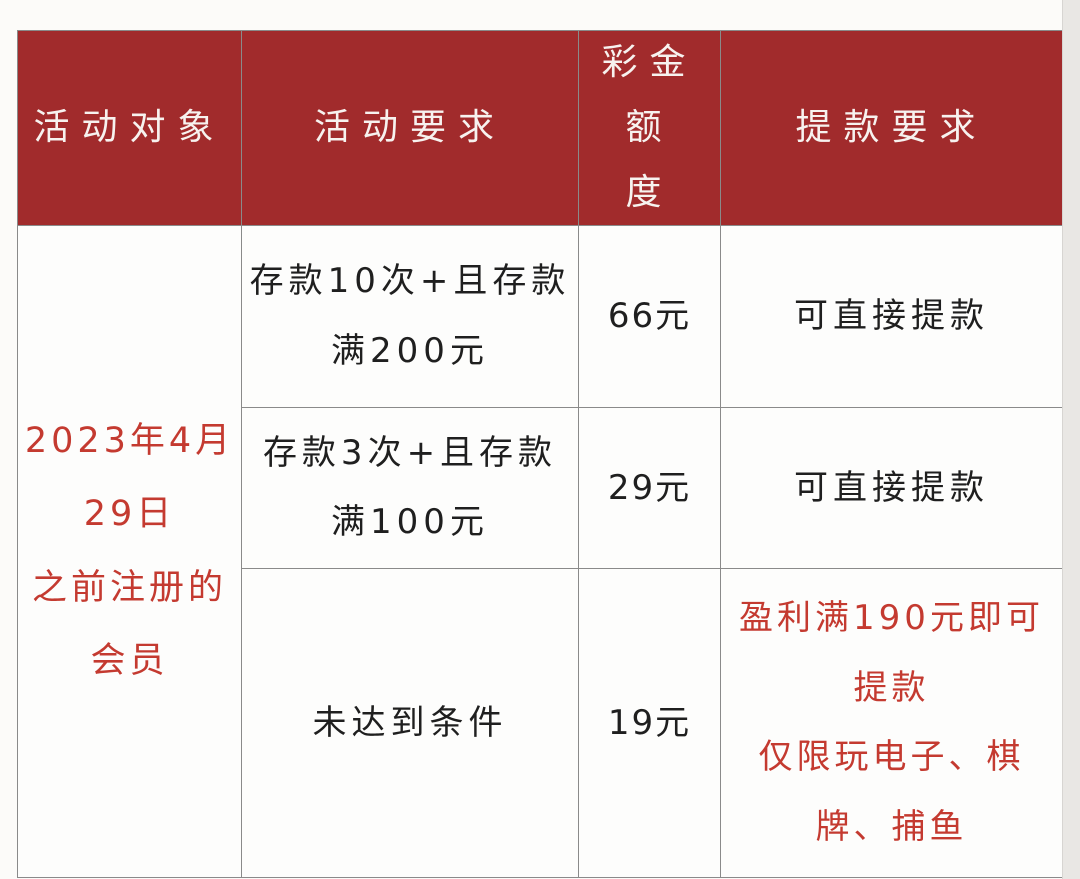  What do you see at coordinates (1071, 439) in the screenshot?
I see `page-right-gutter` at bounding box center [1071, 439].